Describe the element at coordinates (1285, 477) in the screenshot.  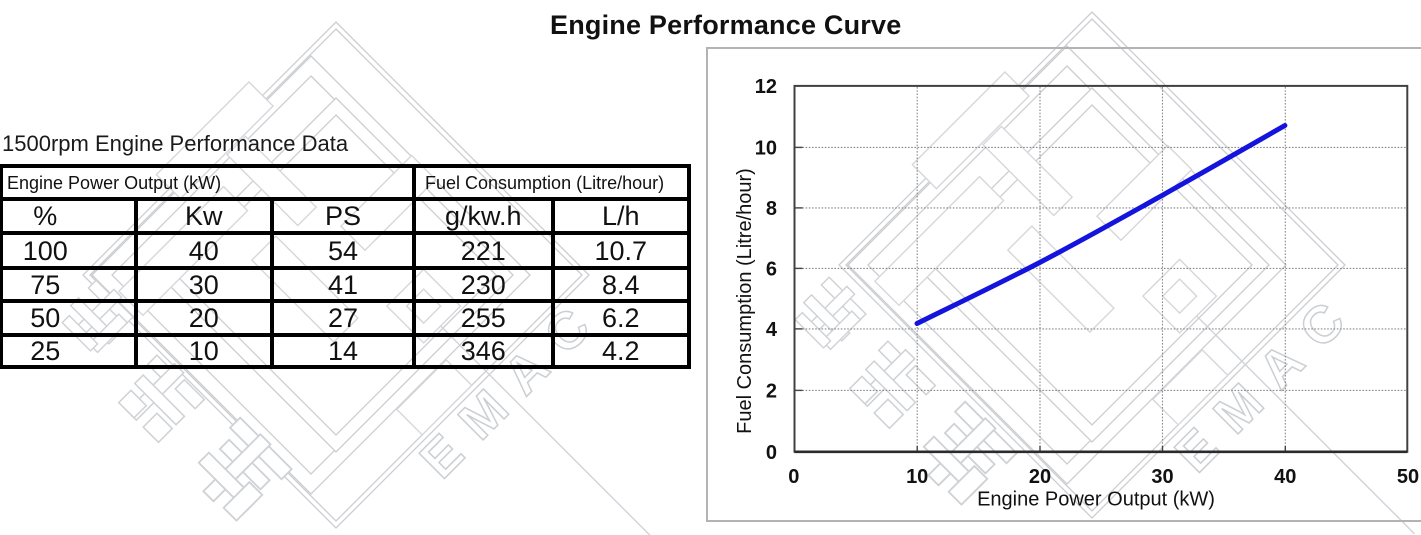
I see `svg-text: 40` at that location.